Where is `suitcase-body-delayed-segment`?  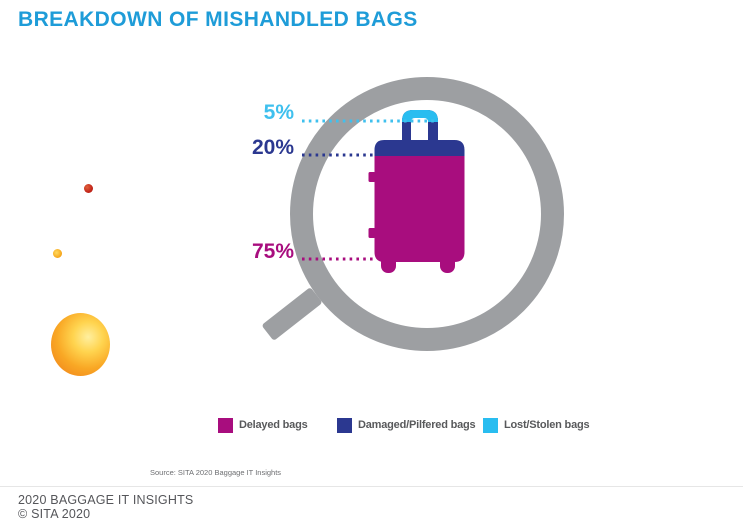
suitcase-body-delayed-segment is located at coordinates (419, 209).